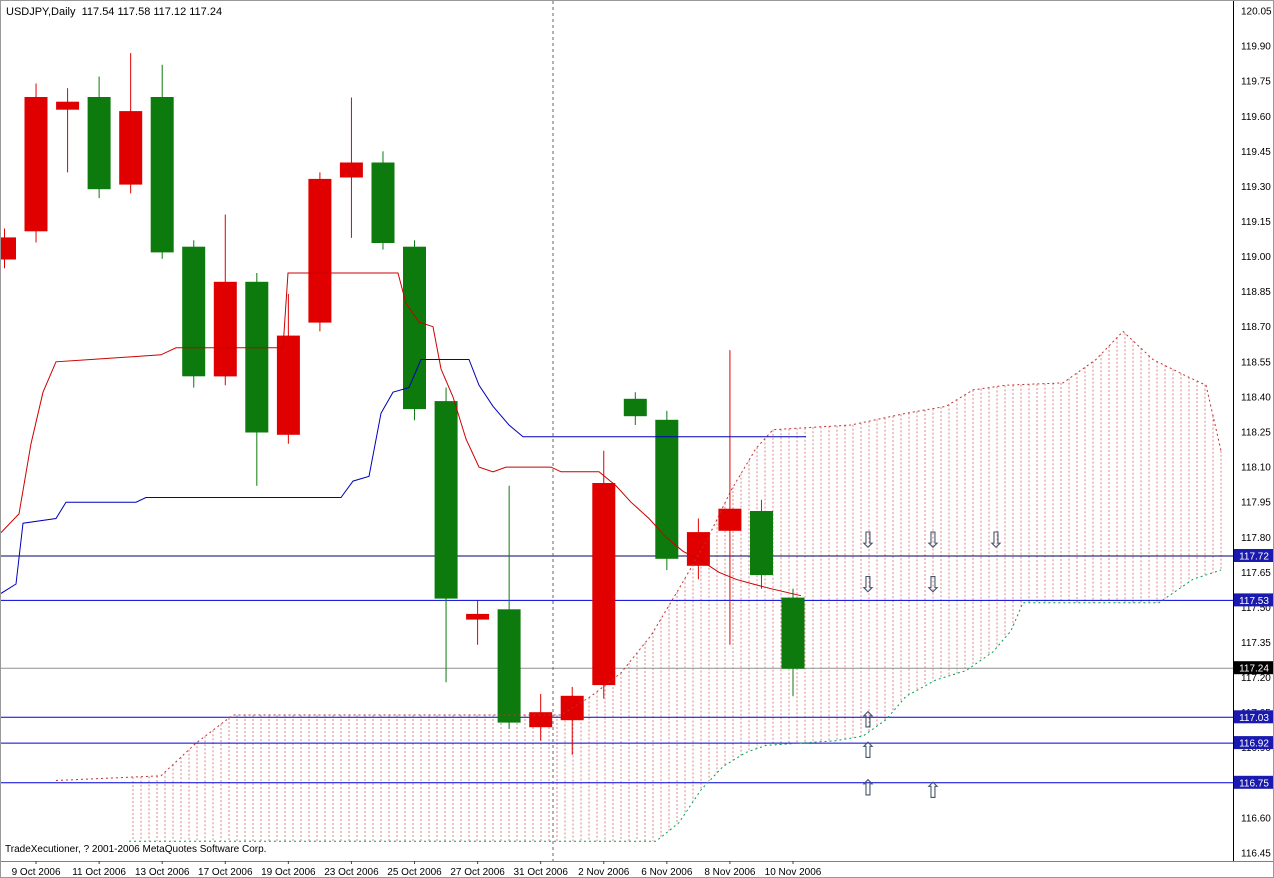  What do you see at coordinates (1256, 152) in the screenshot?
I see `price-tick-label: 119.45` at bounding box center [1256, 152].